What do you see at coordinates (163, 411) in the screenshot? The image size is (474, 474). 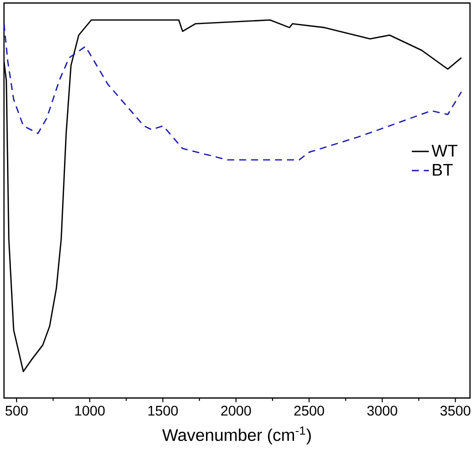 I see `x-tick-label: 1500` at bounding box center [163, 411].